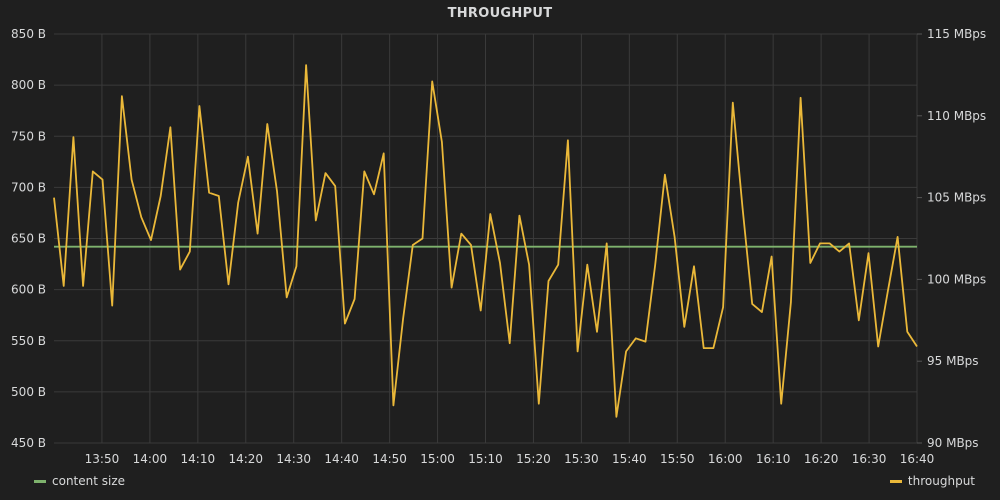 The width and height of the screenshot is (1000, 500). Describe the element at coordinates (40, 481) in the screenshot. I see `legend-swatch-content-size` at that location.